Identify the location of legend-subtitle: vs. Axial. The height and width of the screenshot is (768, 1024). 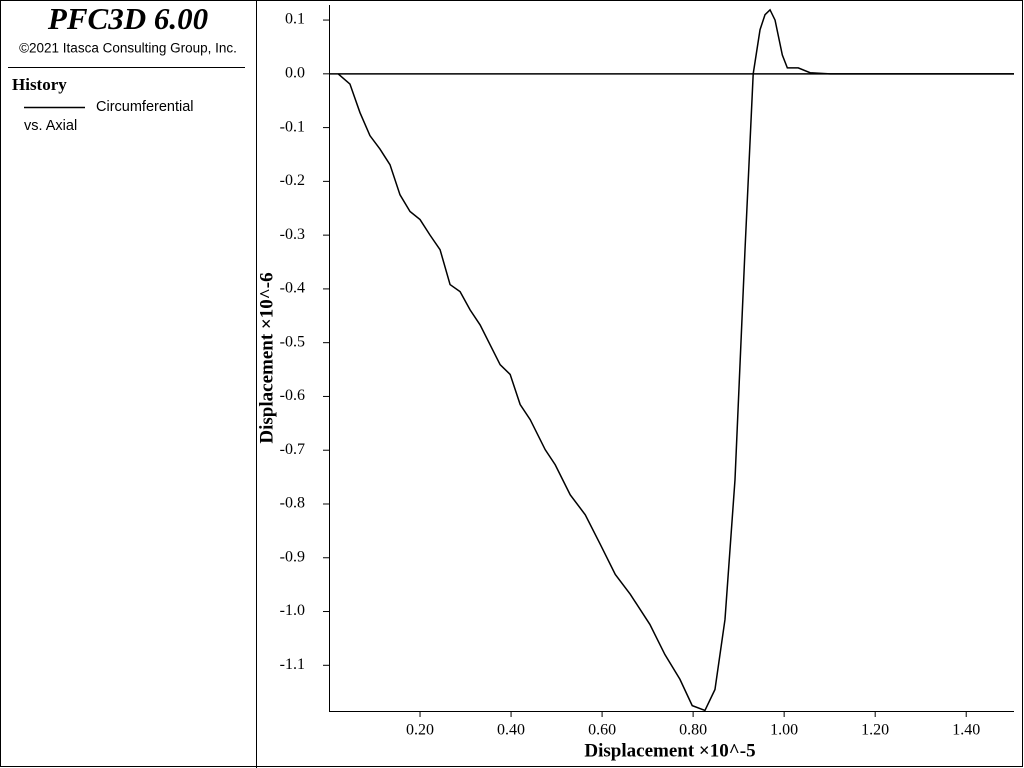
(50, 126).